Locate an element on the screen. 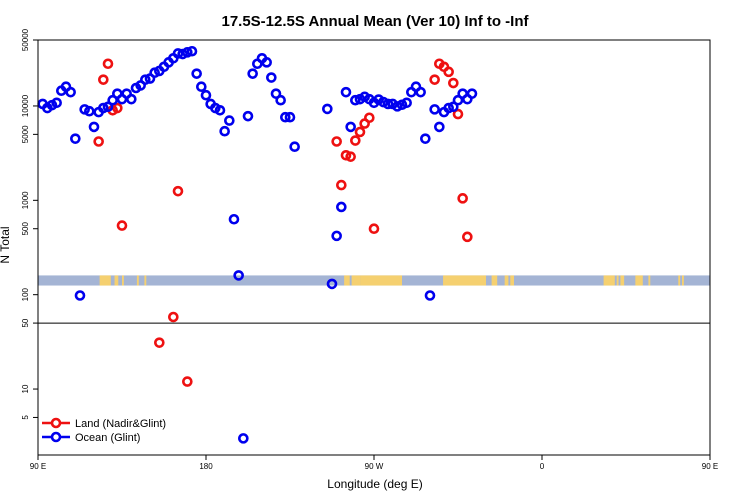 The image size is (750, 500). legend: Land (Nadir&Glint) Ocean (Glint) is located at coordinates (104, 430).